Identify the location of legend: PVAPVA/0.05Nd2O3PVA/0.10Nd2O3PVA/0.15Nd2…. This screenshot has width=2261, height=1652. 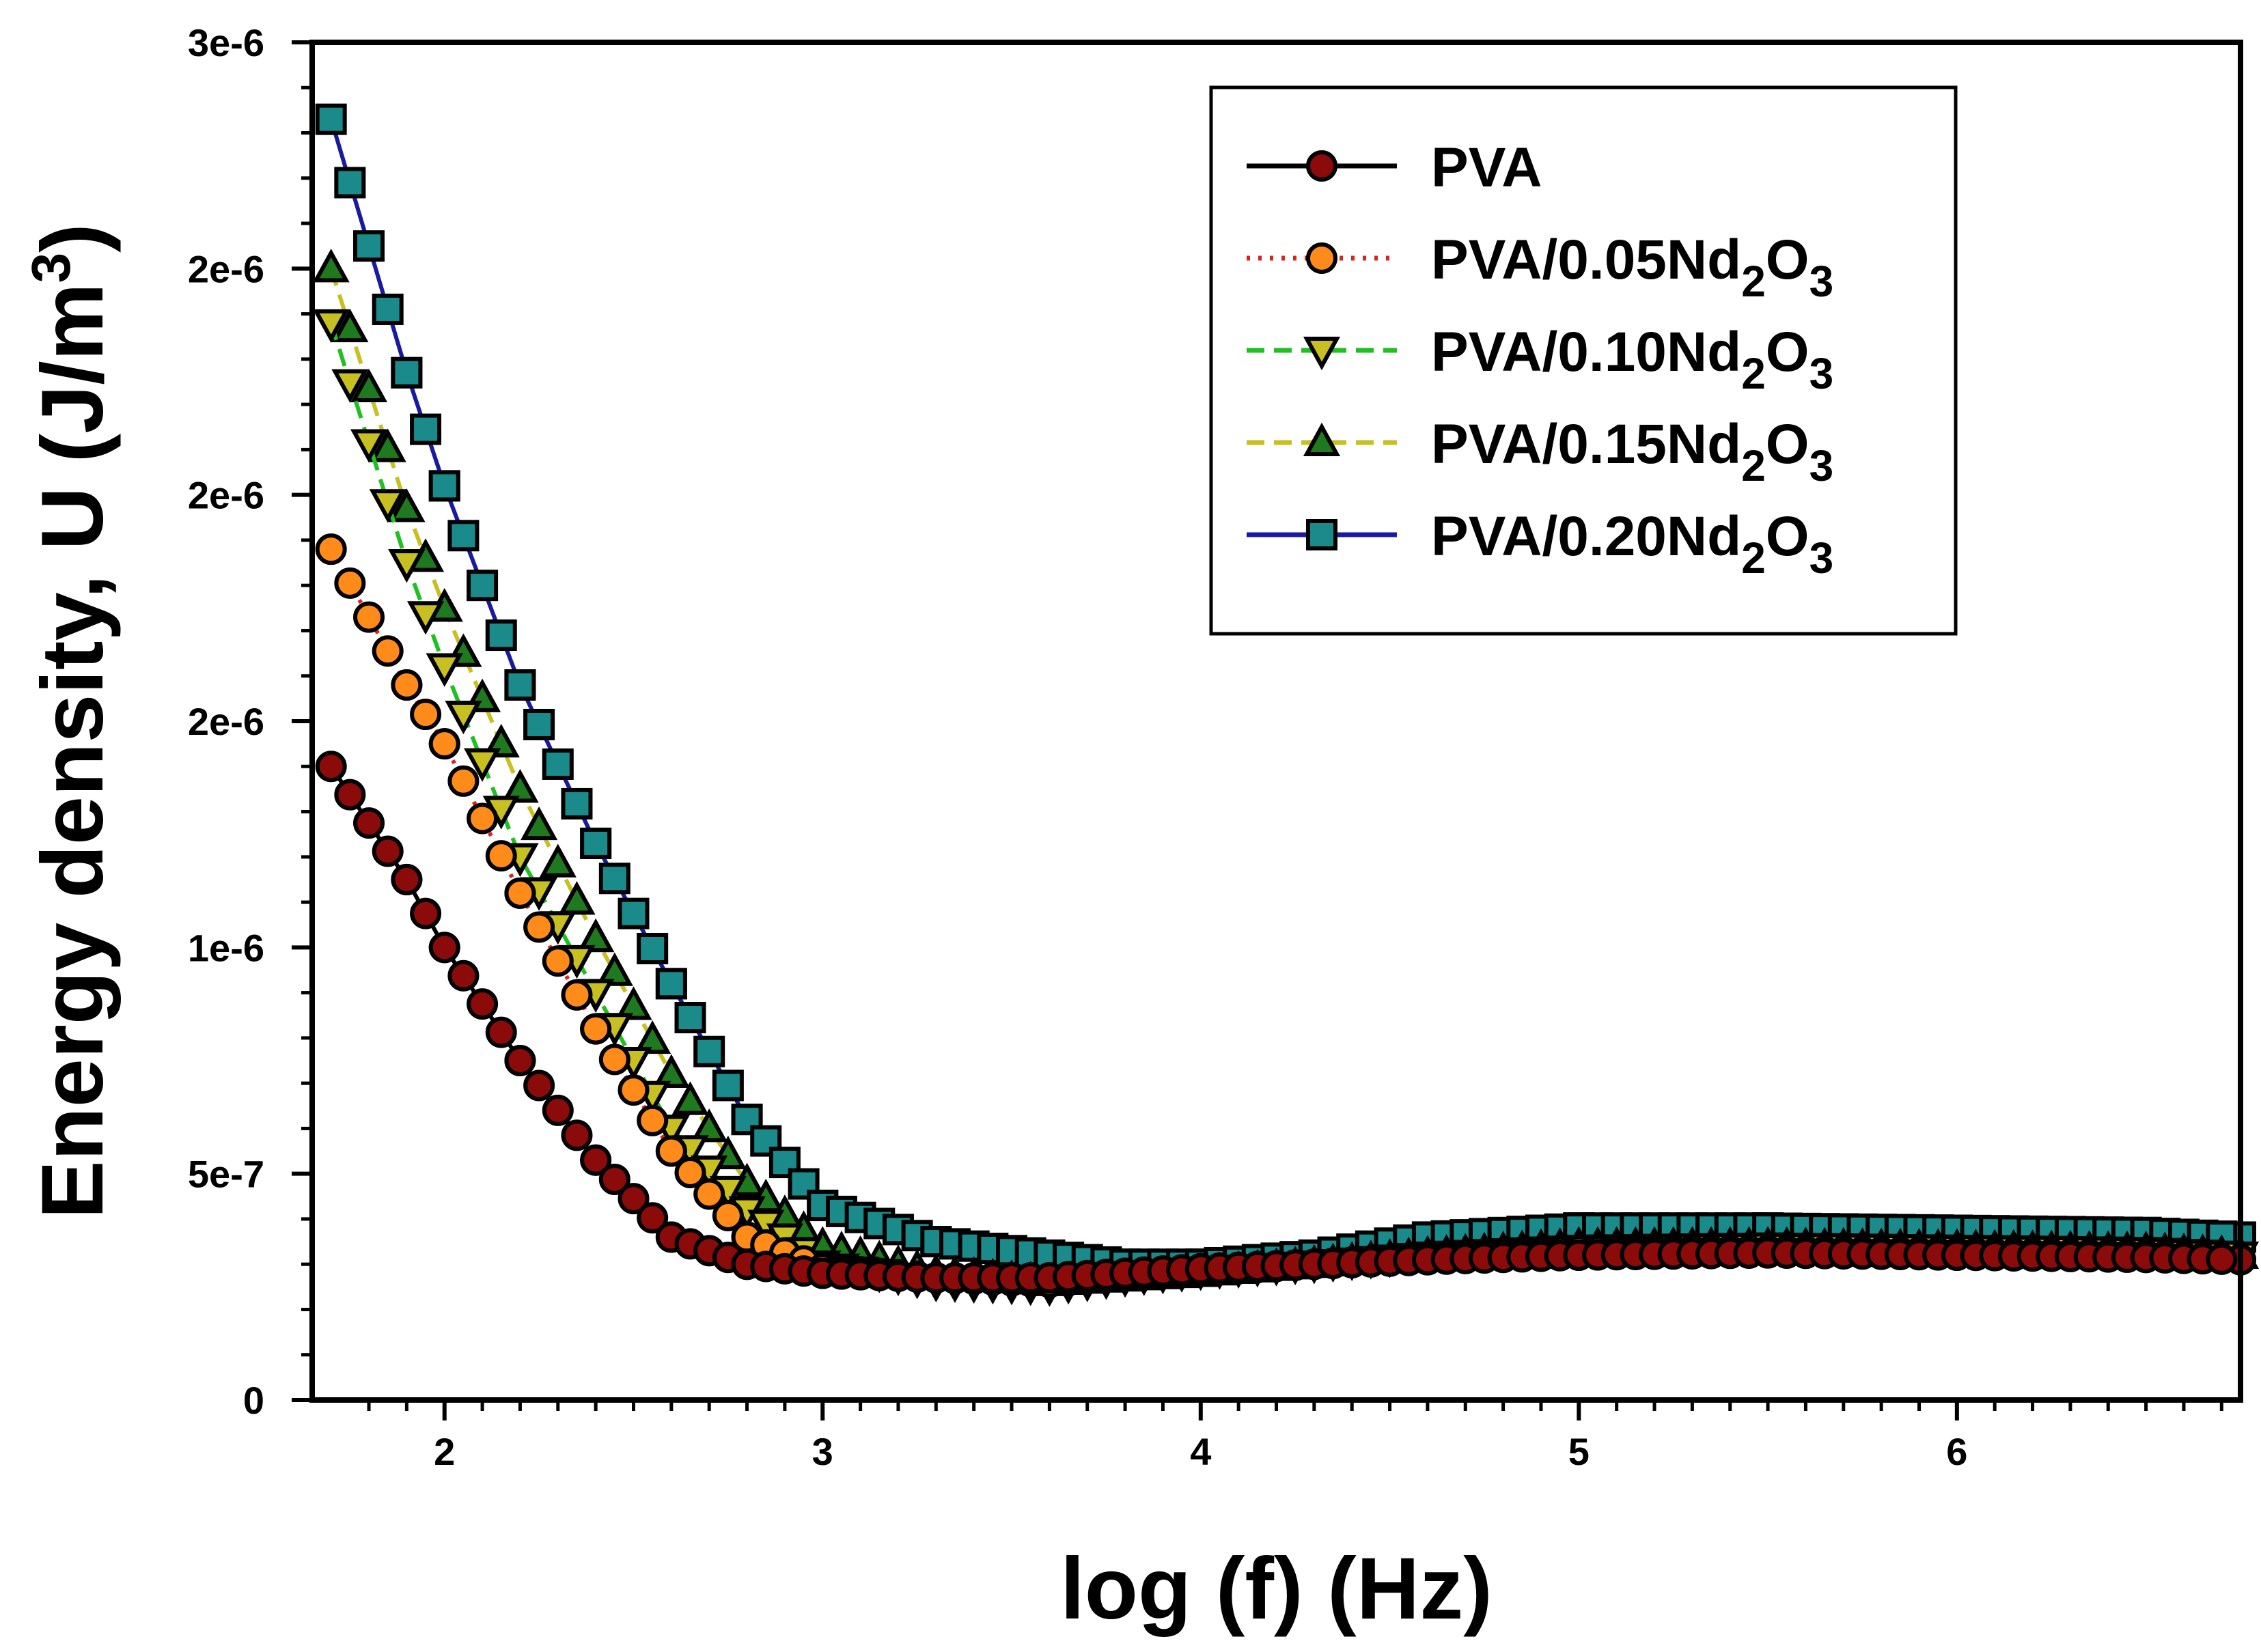
(1583, 360).